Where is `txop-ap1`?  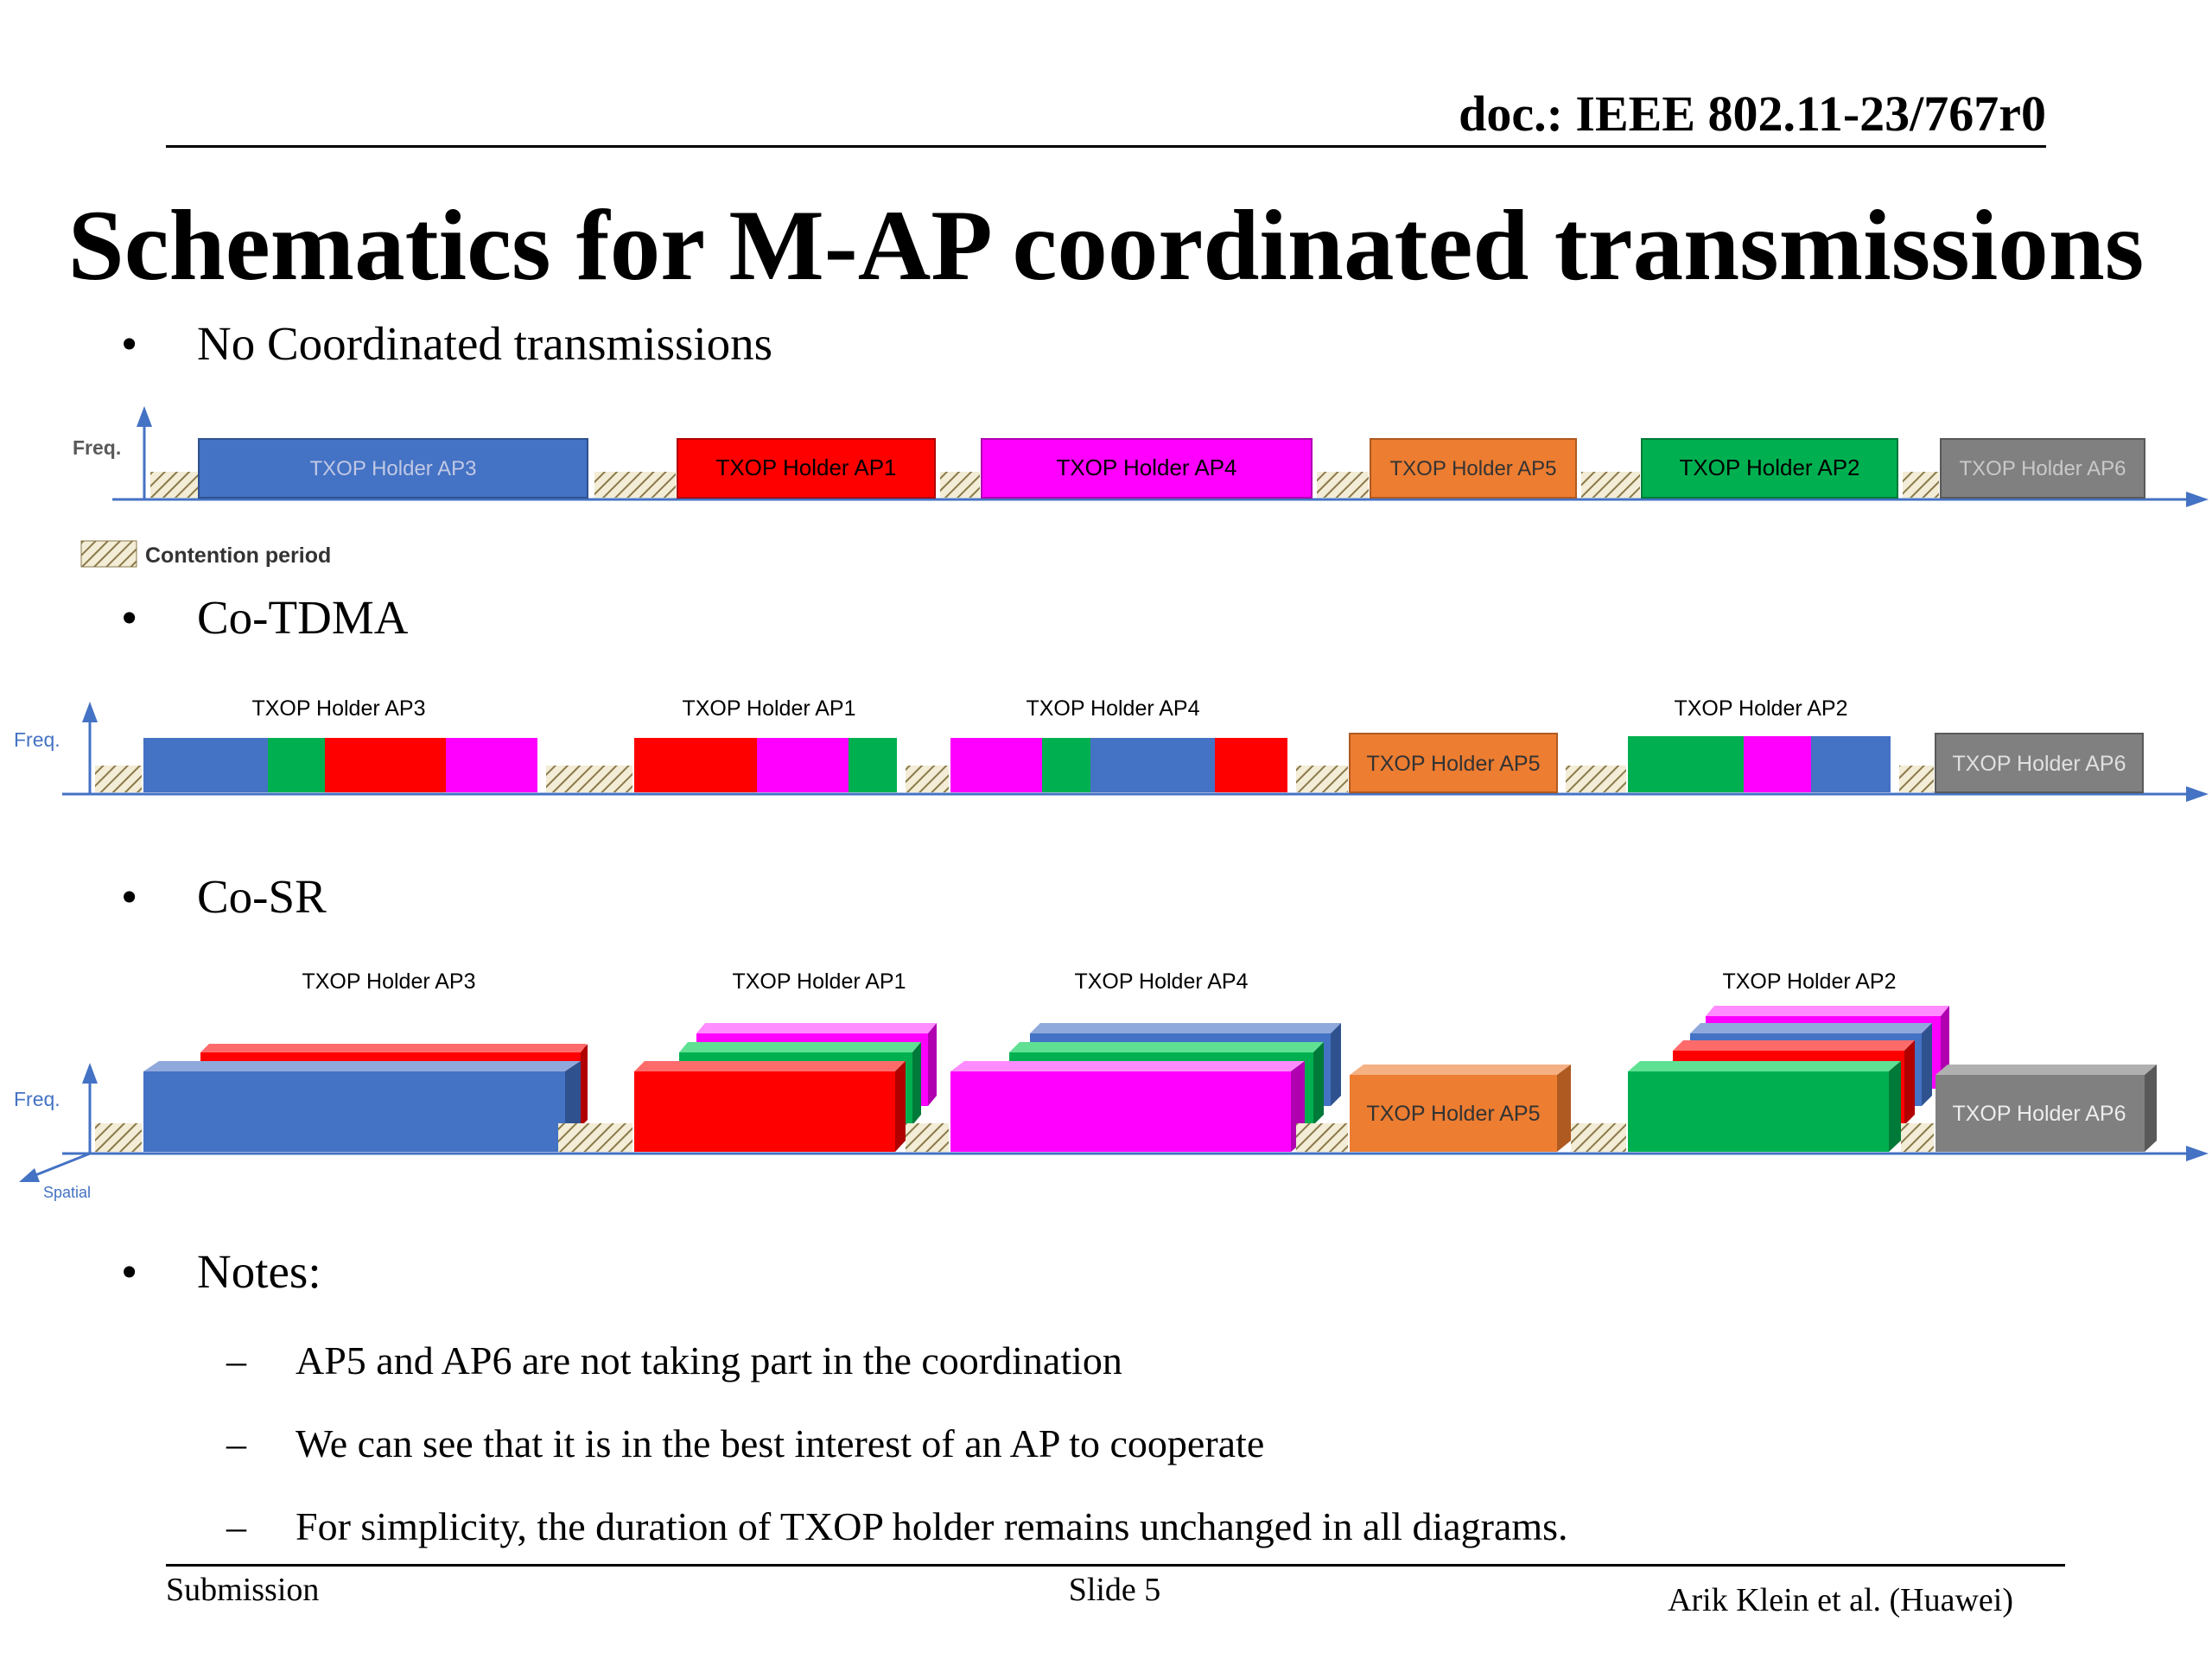 txop-ap1 is located at coordinates (806, 468).